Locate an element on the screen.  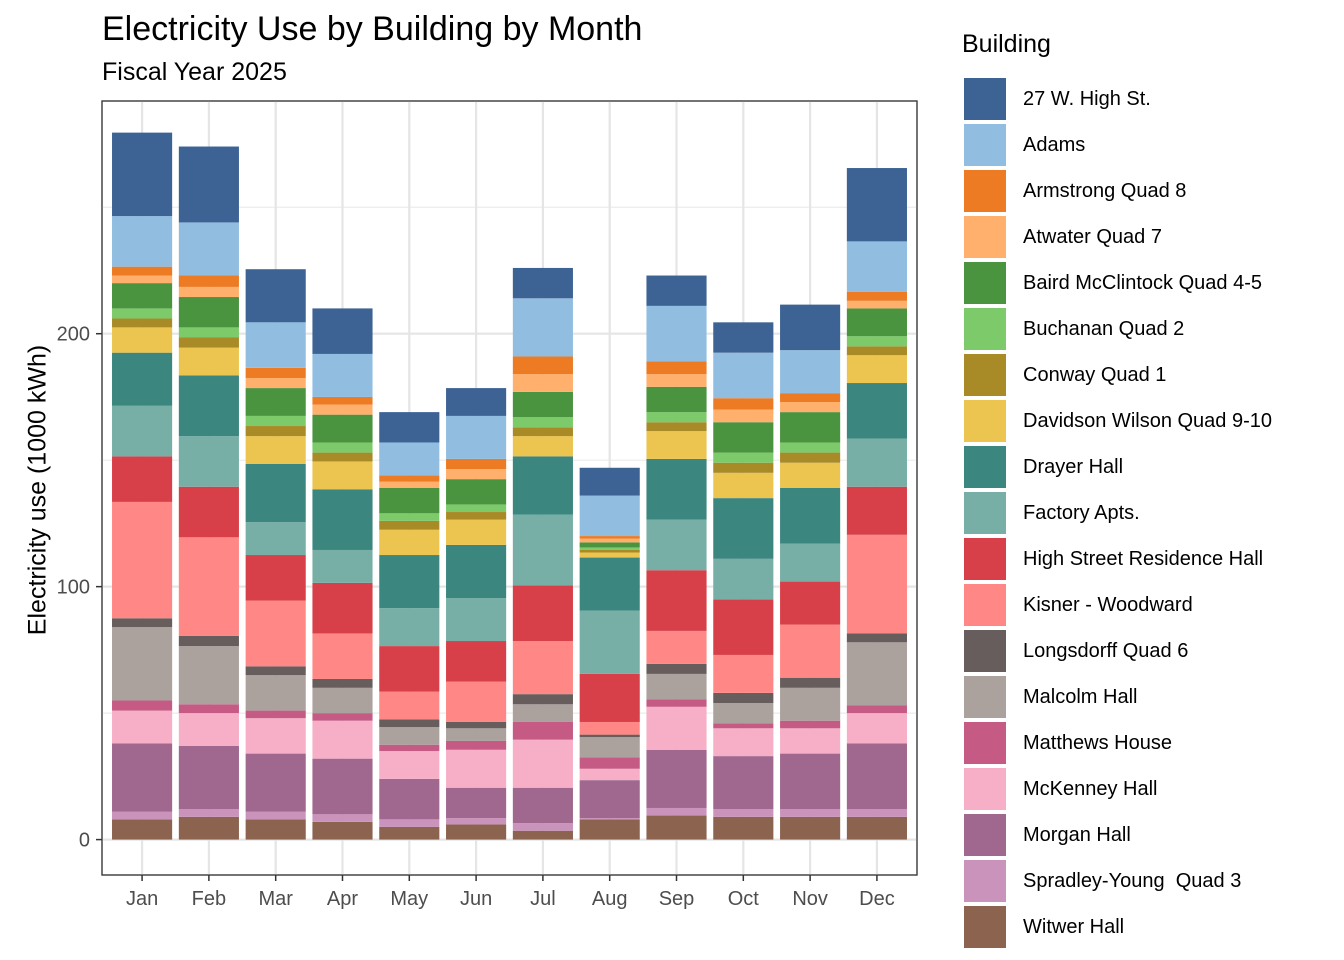
x-tick-label: Oct is located at coordinates (744, 899).